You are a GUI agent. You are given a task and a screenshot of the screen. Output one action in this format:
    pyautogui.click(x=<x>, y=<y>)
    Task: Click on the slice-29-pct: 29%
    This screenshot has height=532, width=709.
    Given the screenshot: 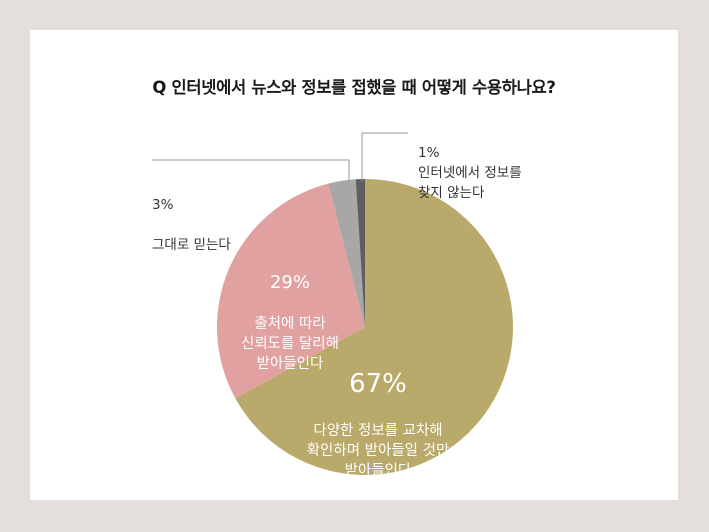 What is the action you would take?
    pyautogui.click(x=289, y=282)
    